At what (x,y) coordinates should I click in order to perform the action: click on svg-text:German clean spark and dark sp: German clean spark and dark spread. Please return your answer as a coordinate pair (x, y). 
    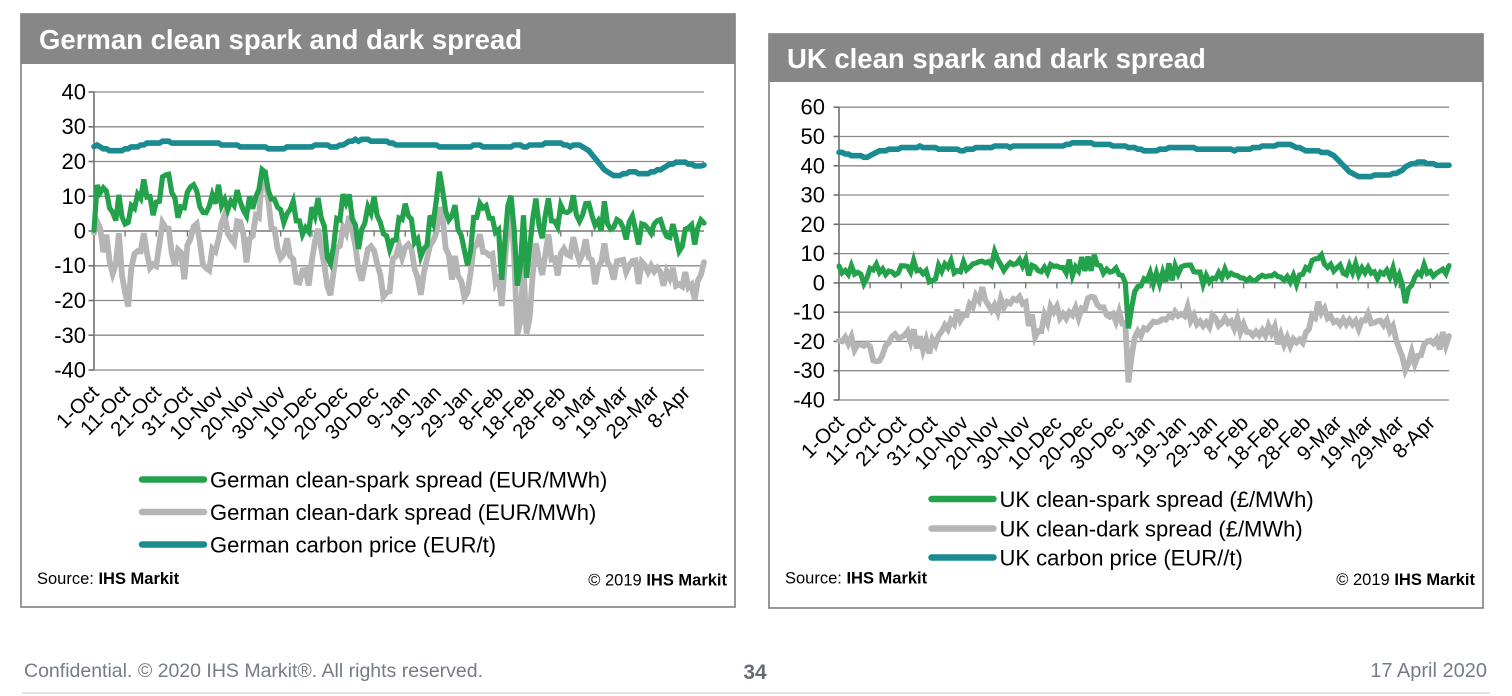
    Looking at the image, I should click on (280, 39).